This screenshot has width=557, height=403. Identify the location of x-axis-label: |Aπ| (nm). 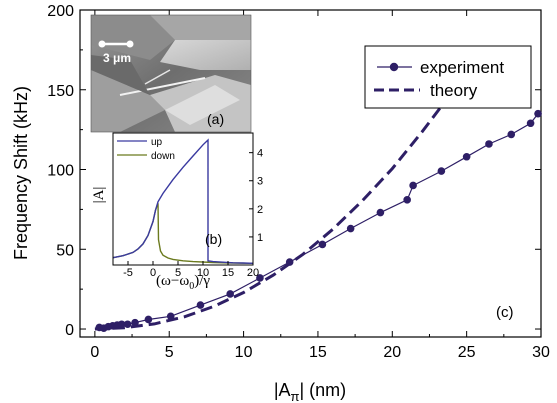
(310, 391).